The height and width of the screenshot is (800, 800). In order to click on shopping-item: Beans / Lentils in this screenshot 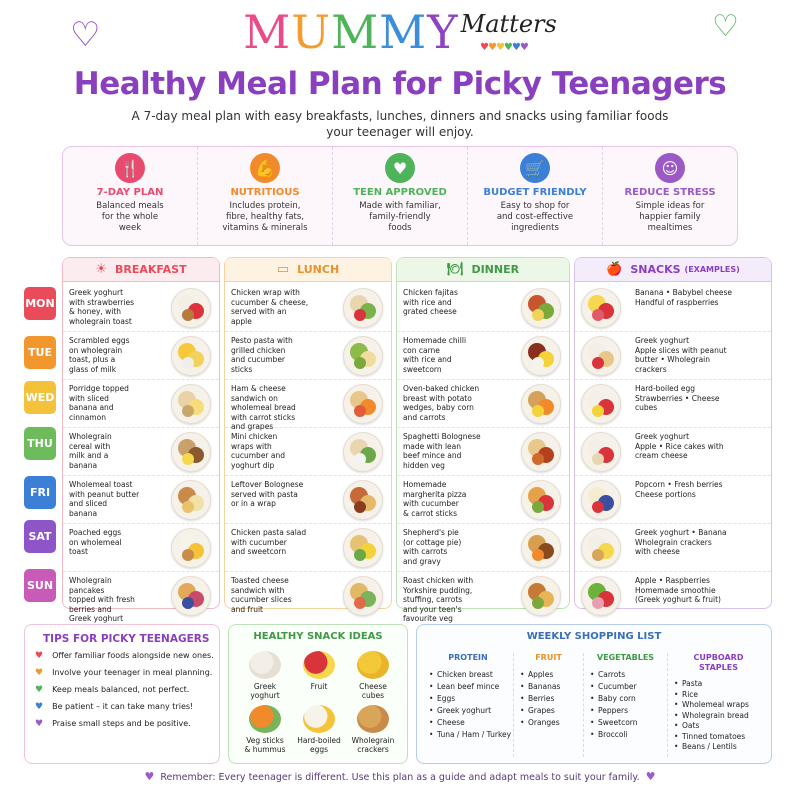, I will do `click(718, 747)`.